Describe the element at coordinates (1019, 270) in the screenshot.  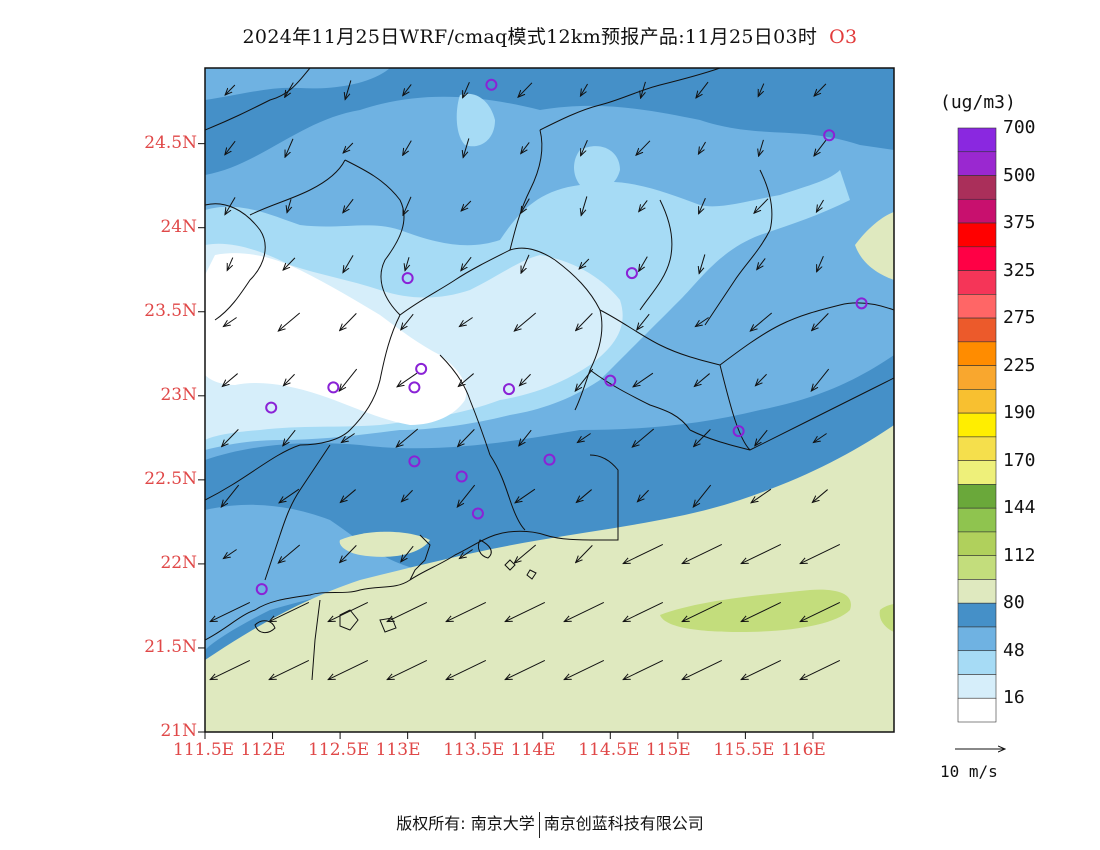
I see `legend-label: 325` at that location.